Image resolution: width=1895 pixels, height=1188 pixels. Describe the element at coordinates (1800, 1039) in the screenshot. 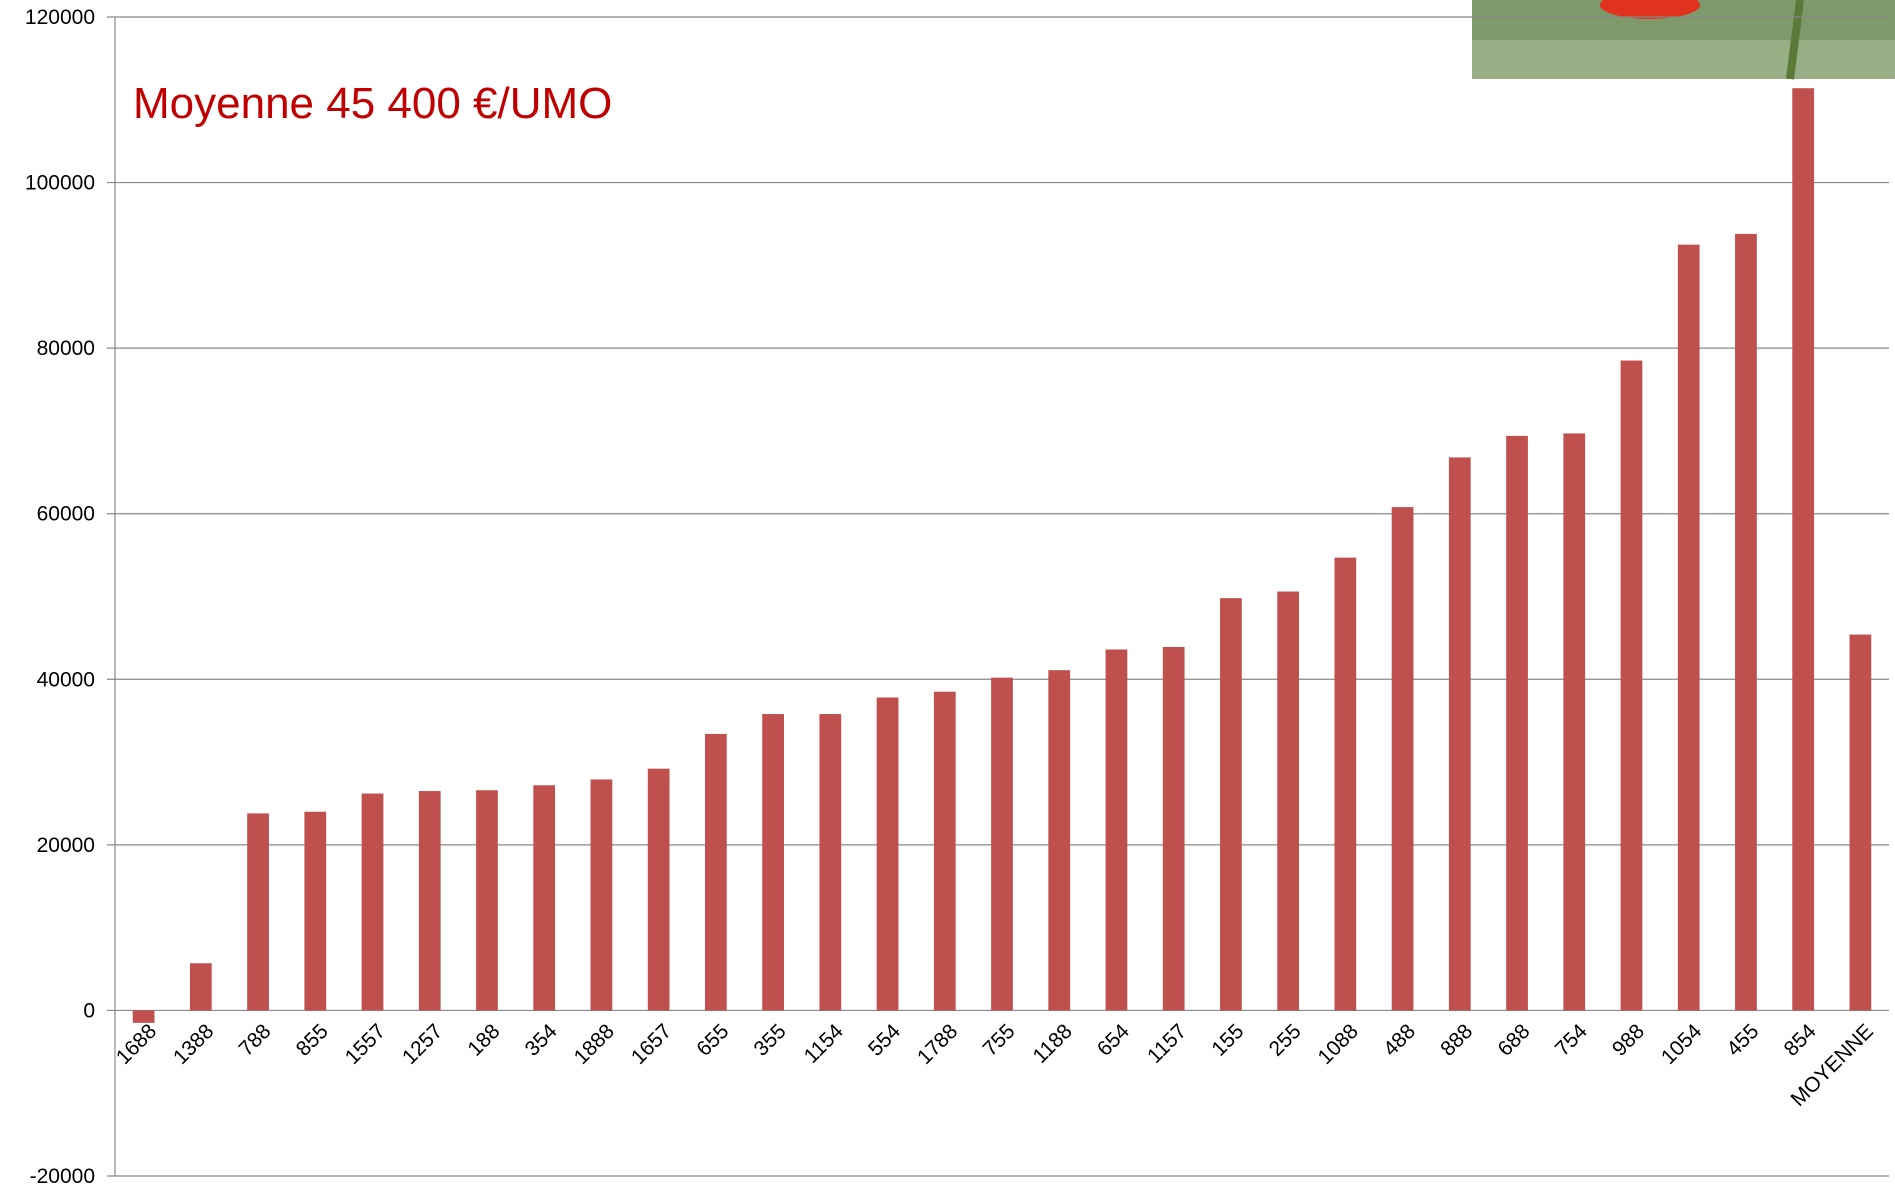

I see `x-tick-label: 854` at that location.